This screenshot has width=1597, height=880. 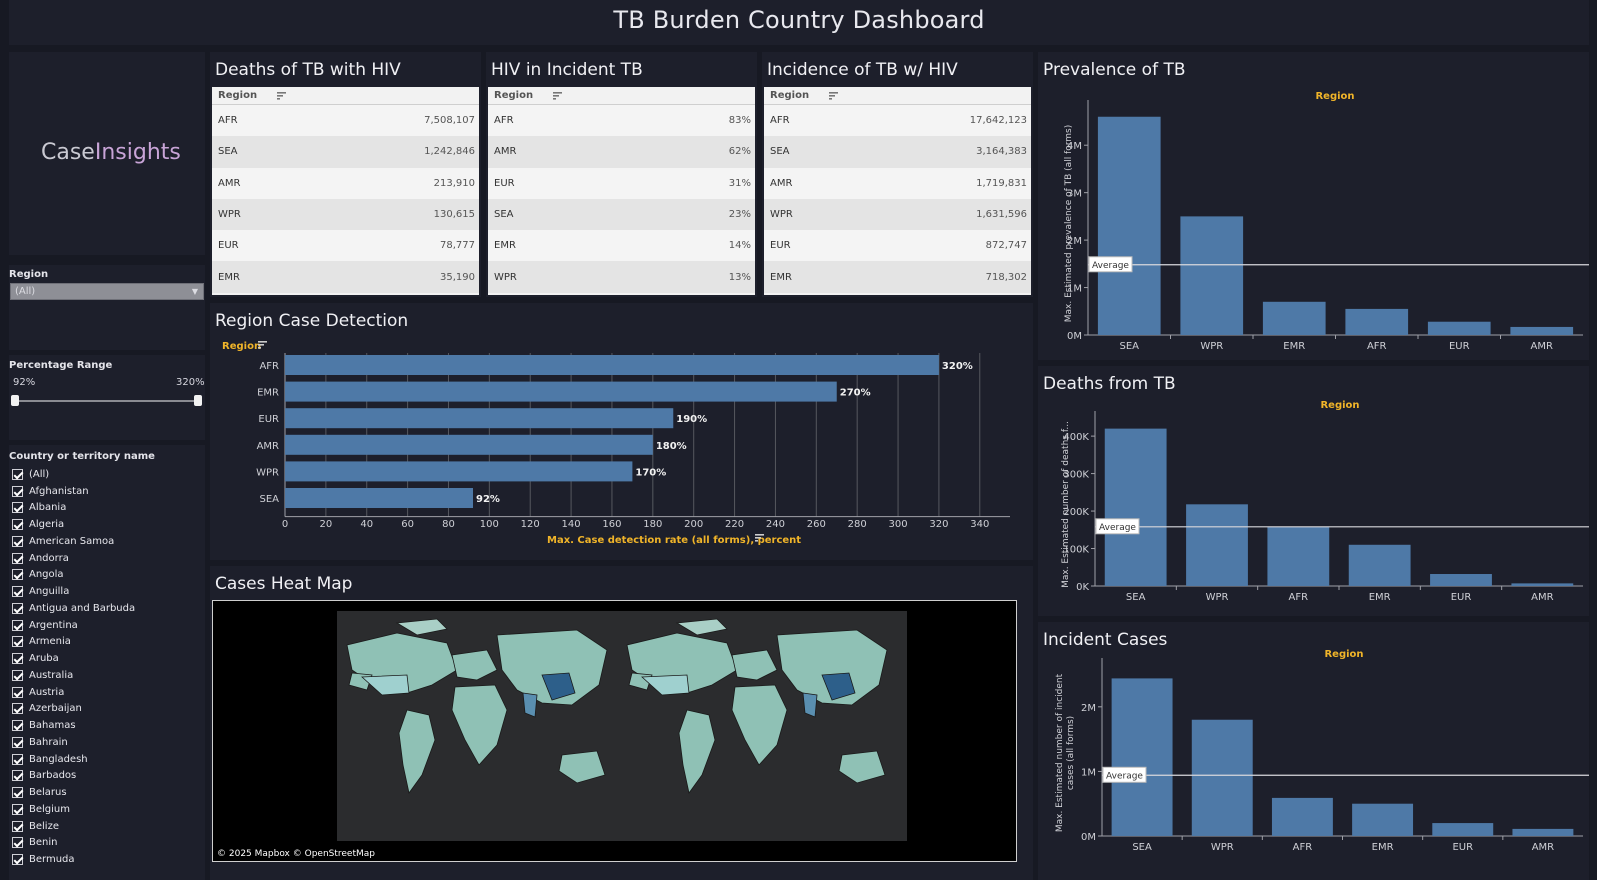 What do you see at coordinates (621, 121) in the screenshot?
I see `table-row: AFR 83%` at bounding box center [621, 121].